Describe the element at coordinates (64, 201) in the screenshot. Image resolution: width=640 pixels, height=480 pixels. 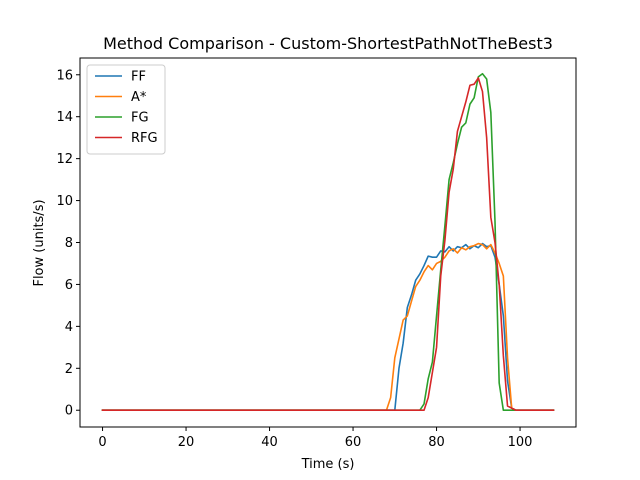
I see `y-tick-label: 10` at that location.